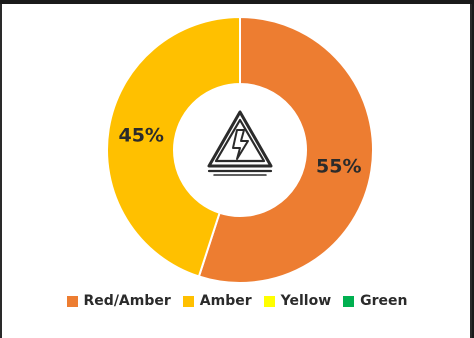 This screenshot has width=474, height=338. I want to click on slice-labels: 55% 45%, so click(239, 150).